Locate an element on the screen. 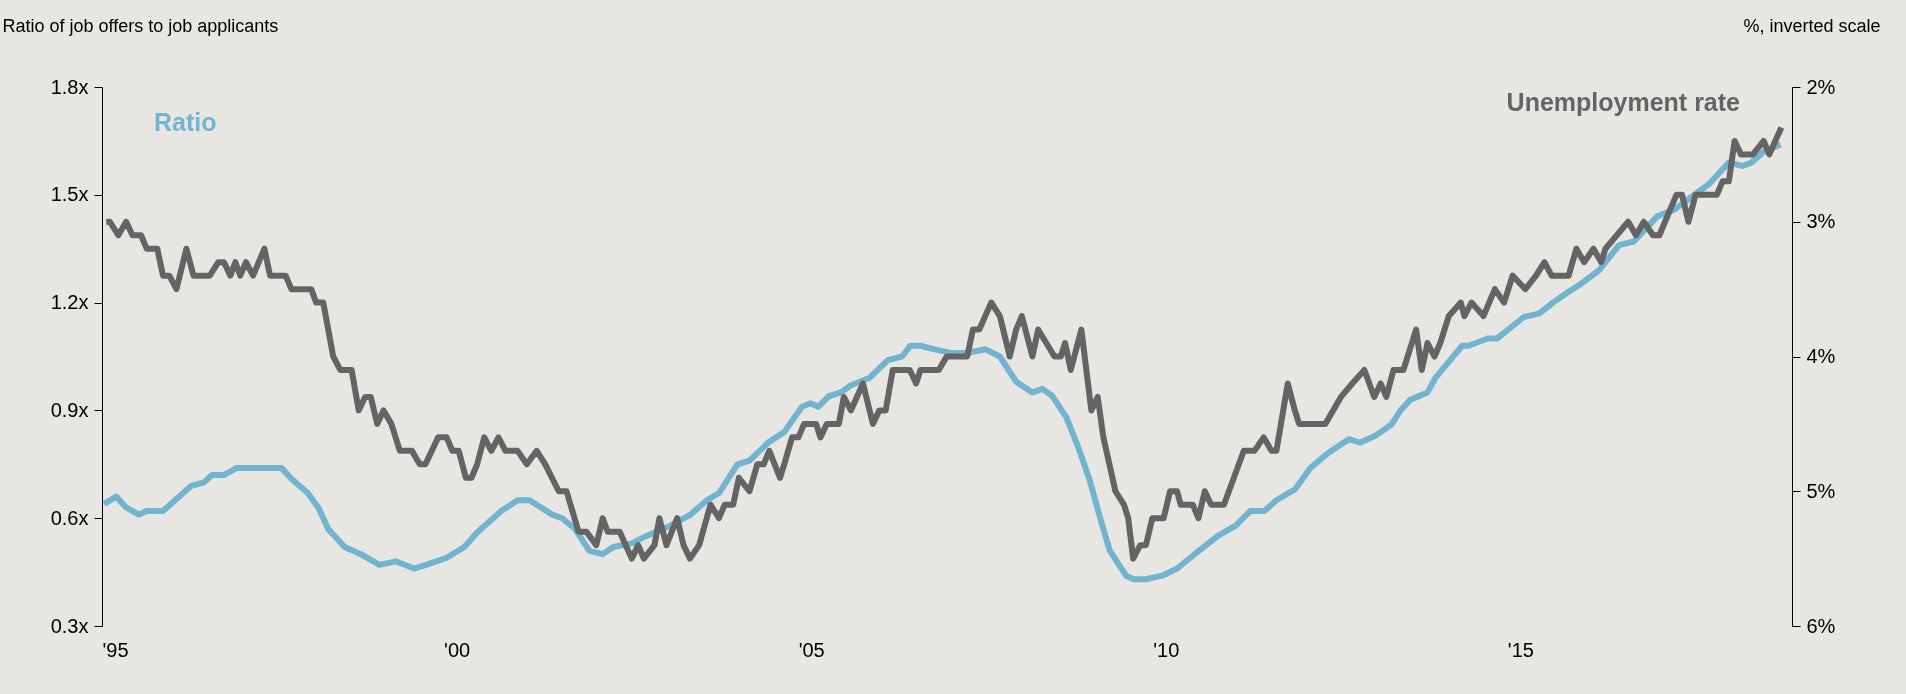 This screenshot has width=1906, height=694. y2-axis-title: %, inverted scale is located at coordinates (1812, 25).